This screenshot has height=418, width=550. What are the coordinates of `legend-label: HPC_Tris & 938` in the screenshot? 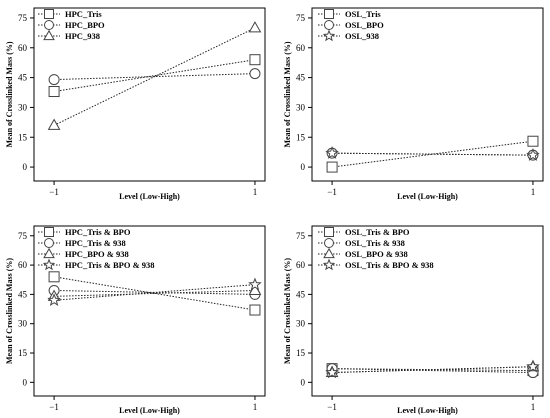 It's located at (95, 243).